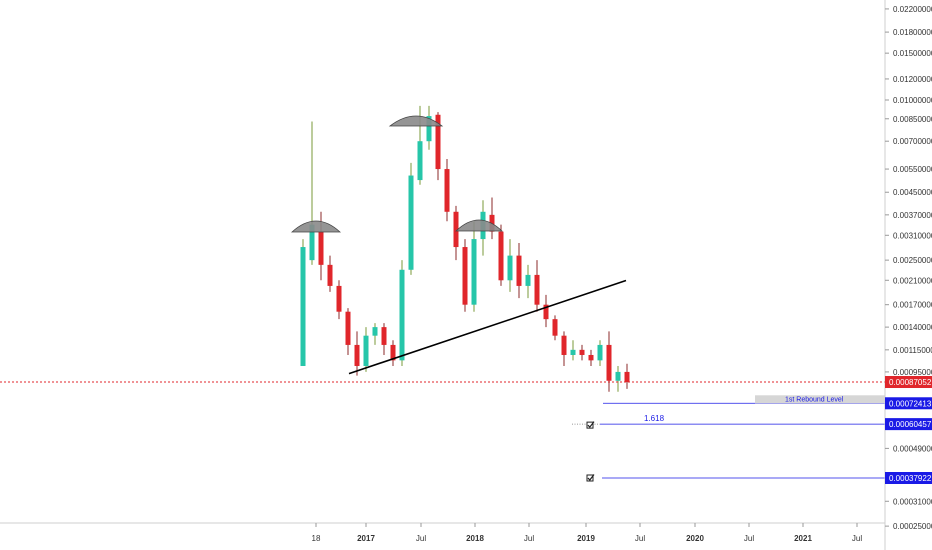 This screenshot has width=932, height=550. I want to click on y-tick-label: 0.00210000, so click(912, 280).